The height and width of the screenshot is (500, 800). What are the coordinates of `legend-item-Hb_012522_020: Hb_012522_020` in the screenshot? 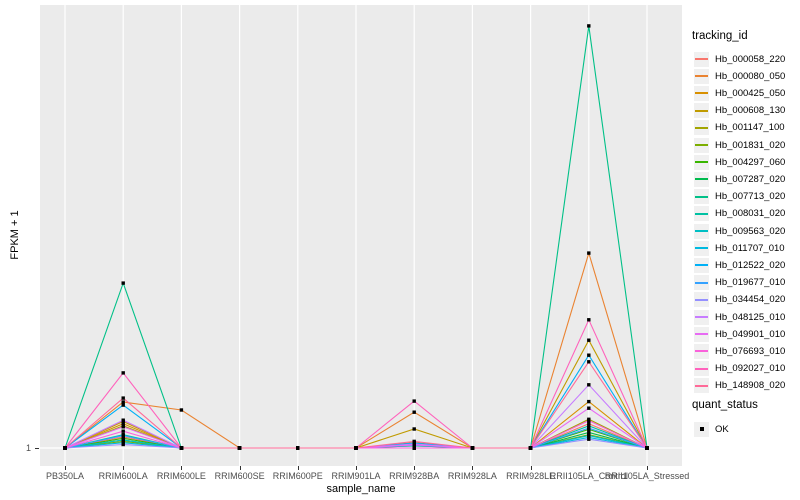 It's located at (739, 265).